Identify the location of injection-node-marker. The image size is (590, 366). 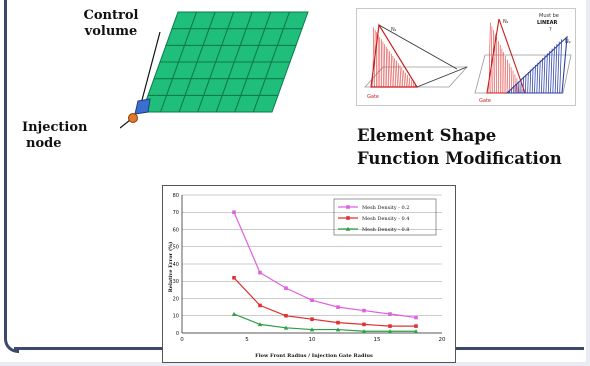
(133, 118).